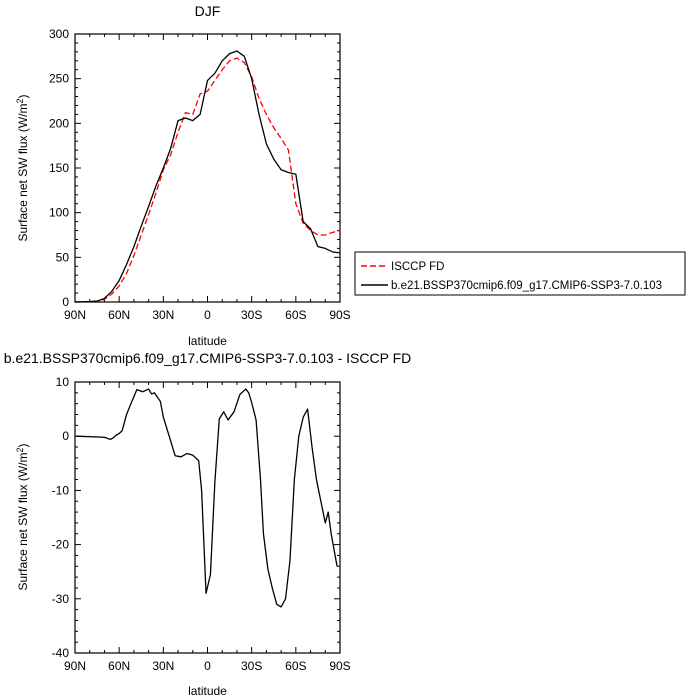 The height and width of the screenshot is (700, 700). What do you see at coordinates (251, 666) in the screenshot?
I see `bottom-x-tick-label: 30S` at bounding box center [251, 666].